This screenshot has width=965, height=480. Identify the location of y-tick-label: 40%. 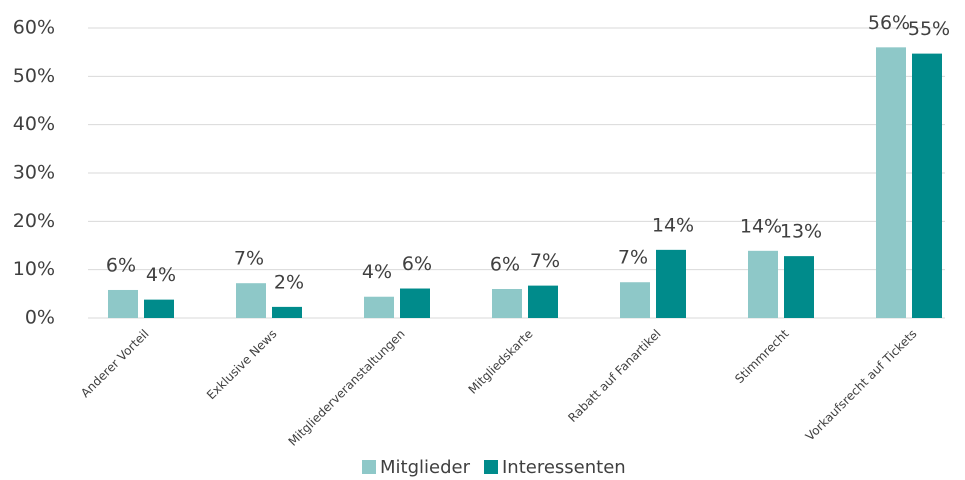
(34, 124).